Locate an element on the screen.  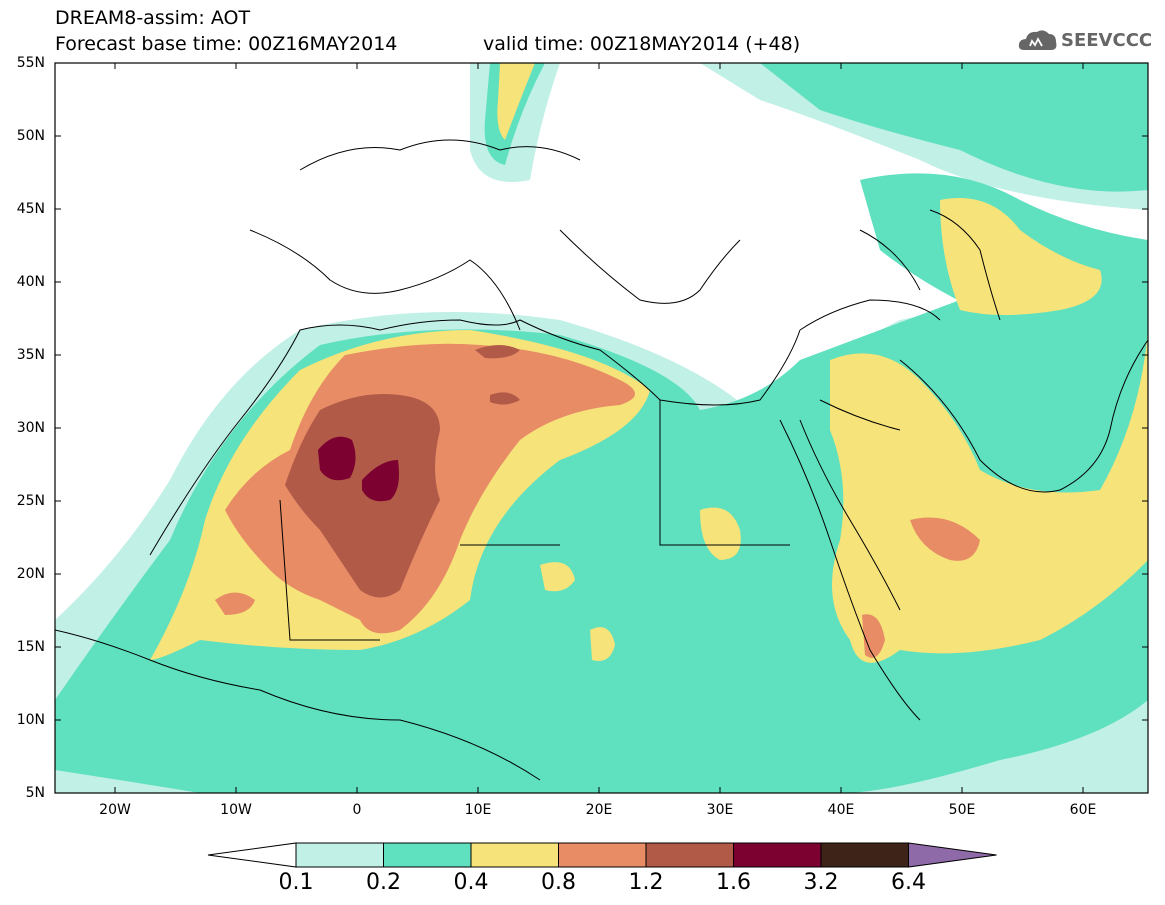
colorbar-label: 0.1 is located at coordinates (296, 882).